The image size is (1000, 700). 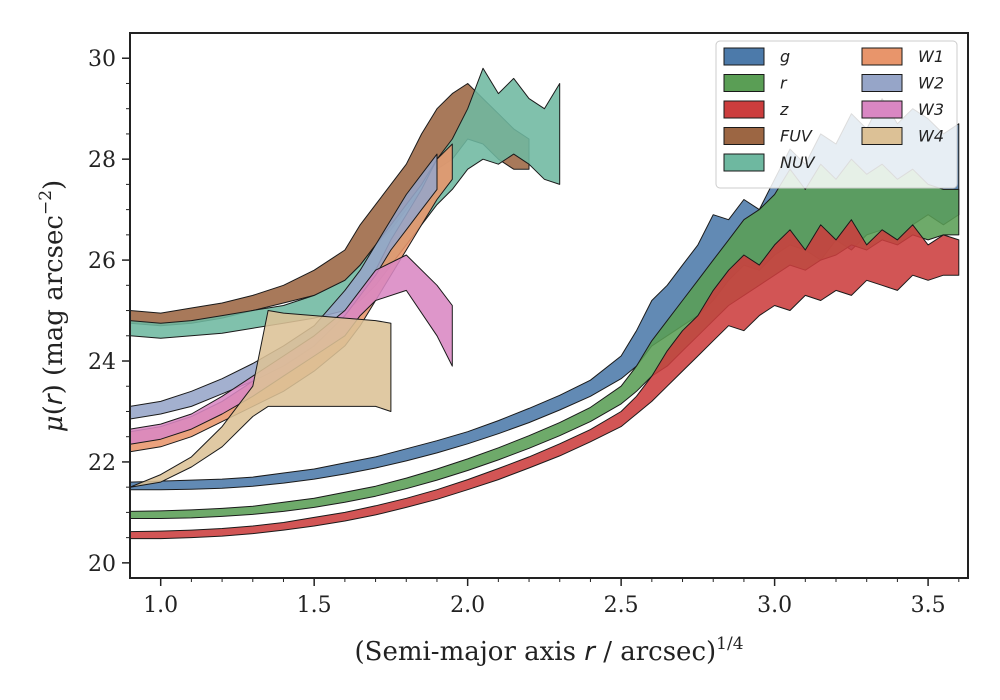 What do you see at coordinates (102, 160) in the screenshot?
I see `y-tick-label: 28` at bounding box center [102, 160].